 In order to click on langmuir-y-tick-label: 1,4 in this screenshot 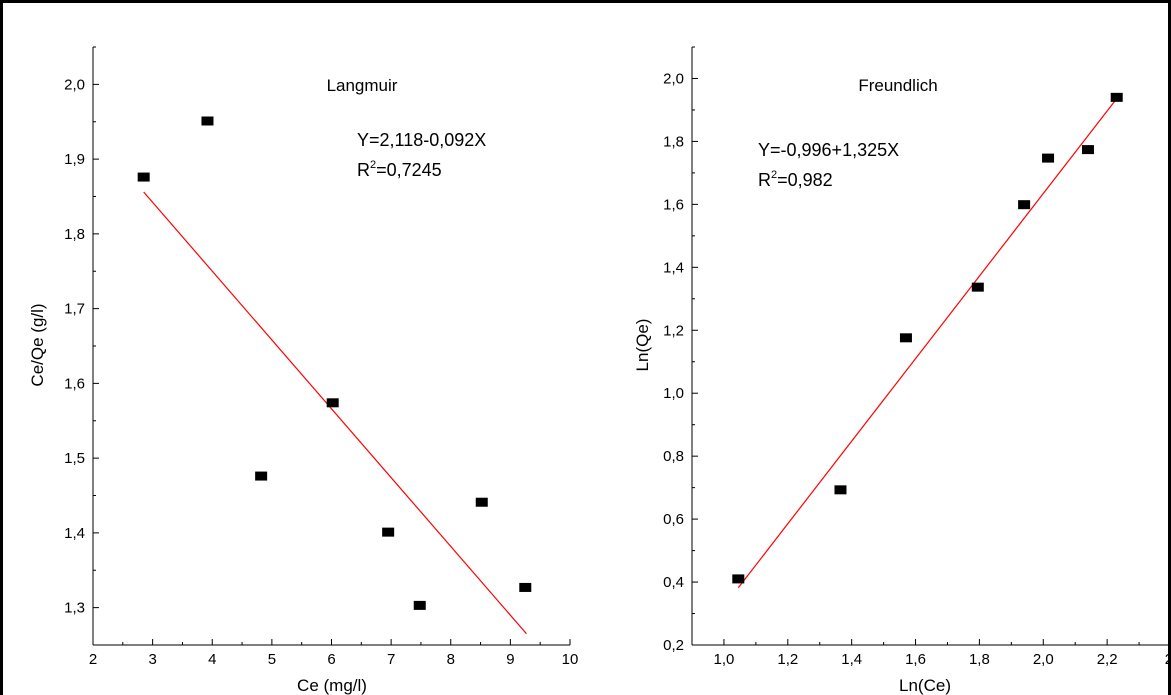, I will do `click(74, 533)`.